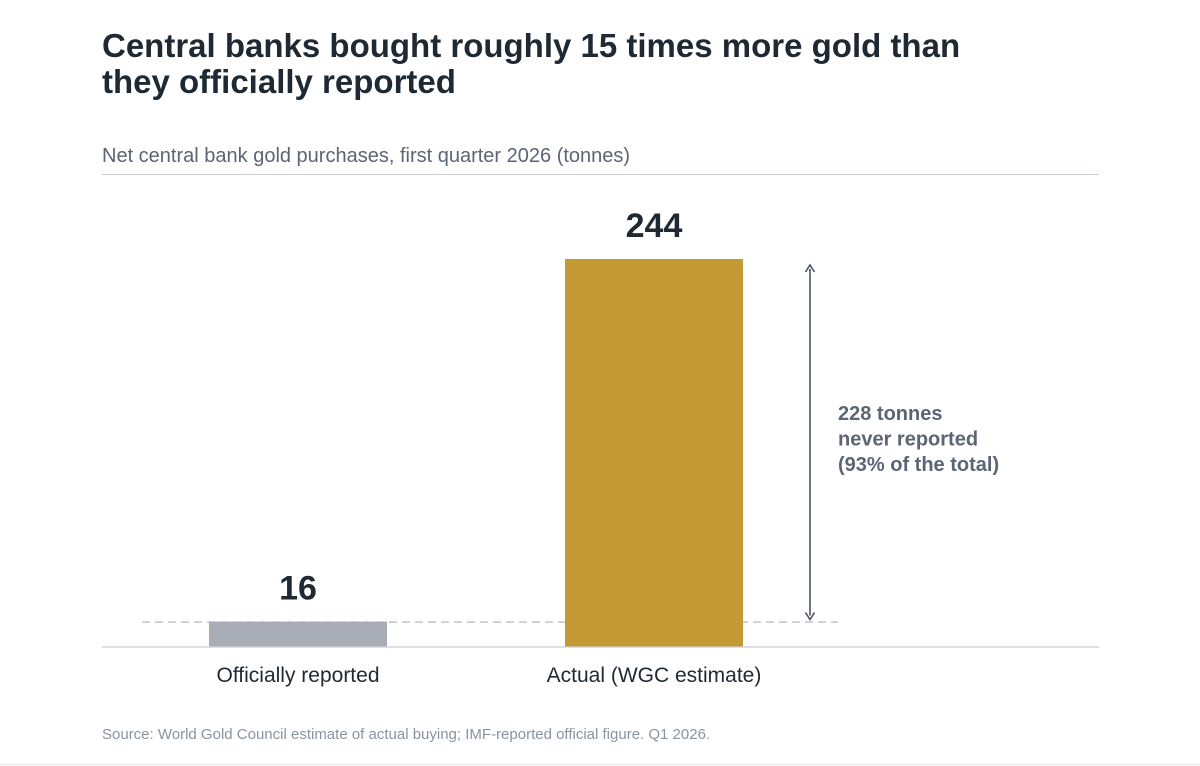 Image resolution: width=1200 pixels, height=766 pixels. What do you see at coordinates (810, 617) in the screenshot?
I see `arrowhead-down-icon` at bounding box center [810, 617].